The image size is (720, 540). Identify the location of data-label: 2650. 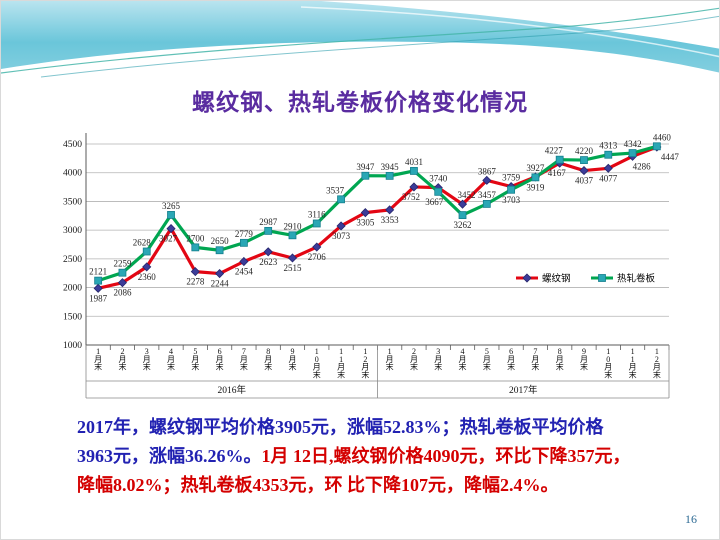
(220, 241).